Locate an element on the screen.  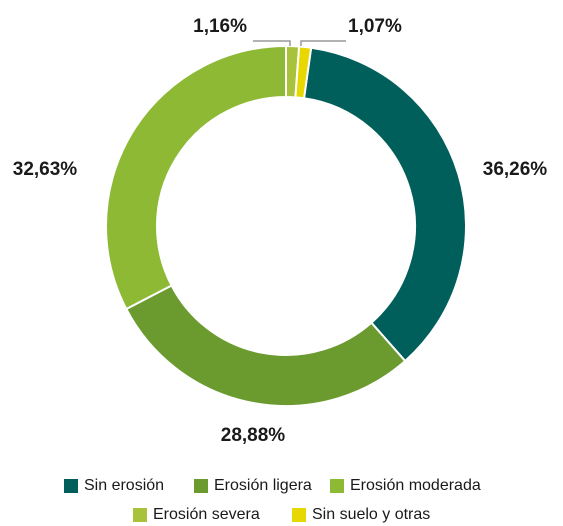
legend-label: Sin erosión is located at coordinates (124, 485).